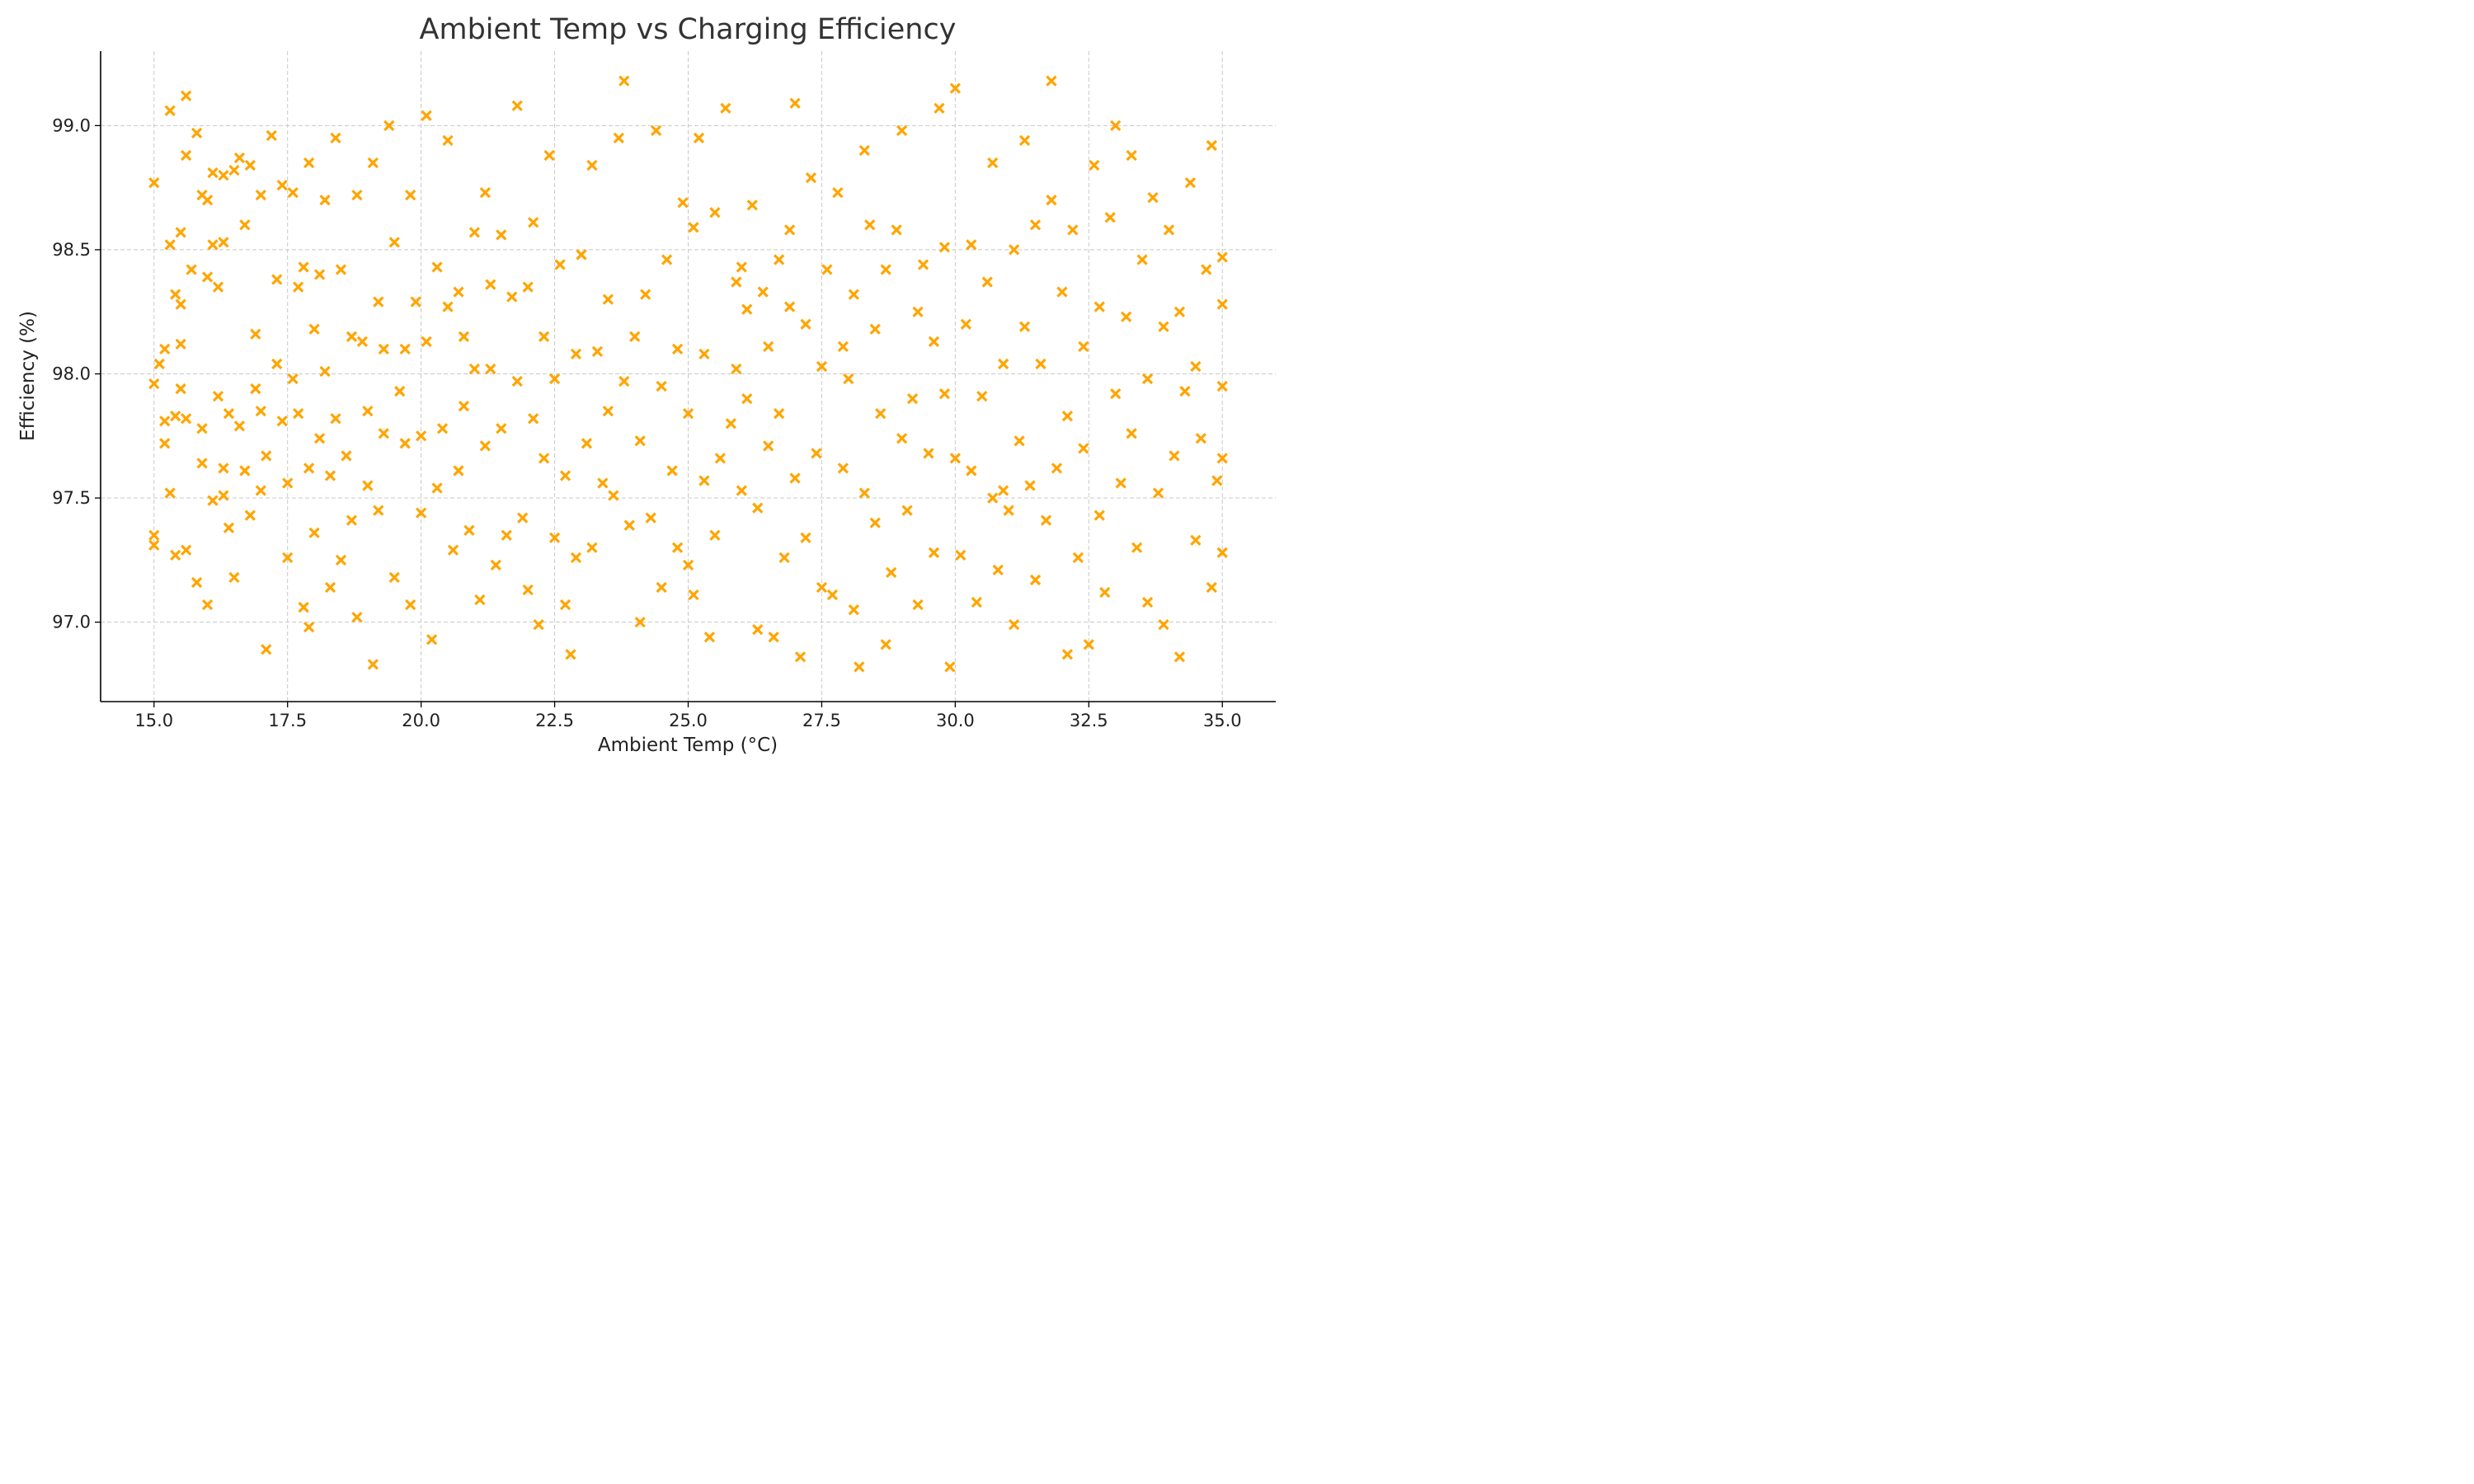 Image resolution: width=2474 pixels, height=1484 pixels. What do you see at coordinates (955, 720) in the screenshot?
I see `x-tick-label: 30.0` at bounding box center [955, 720].